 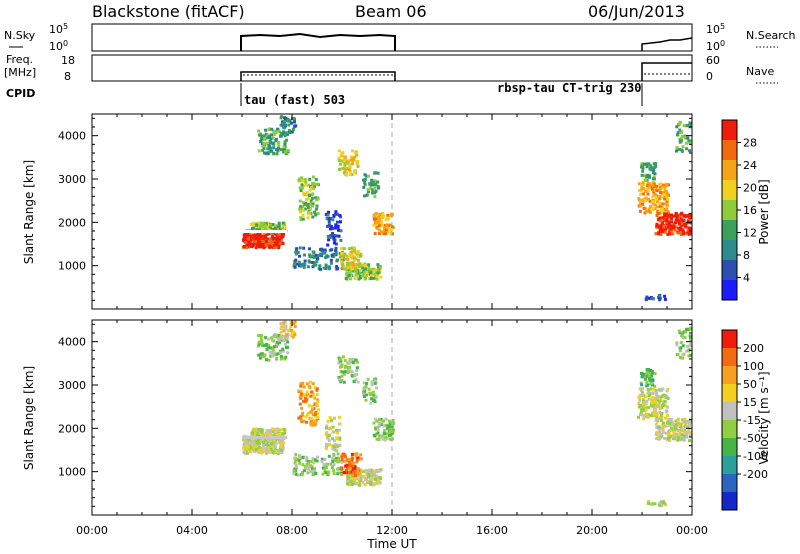 What do you see at coordinates (753, 348) in the screenshot?
I see `colorbar-tick-label: 200` at bounding box center [753, 348].